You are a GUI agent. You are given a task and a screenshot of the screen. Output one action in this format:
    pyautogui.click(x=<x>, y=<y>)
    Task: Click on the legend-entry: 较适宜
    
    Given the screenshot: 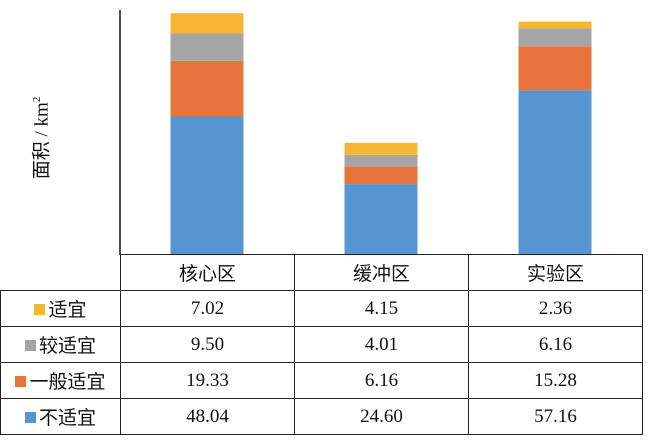 What is the action you would take?
    pyautogui.click(x=60, y=344)
    